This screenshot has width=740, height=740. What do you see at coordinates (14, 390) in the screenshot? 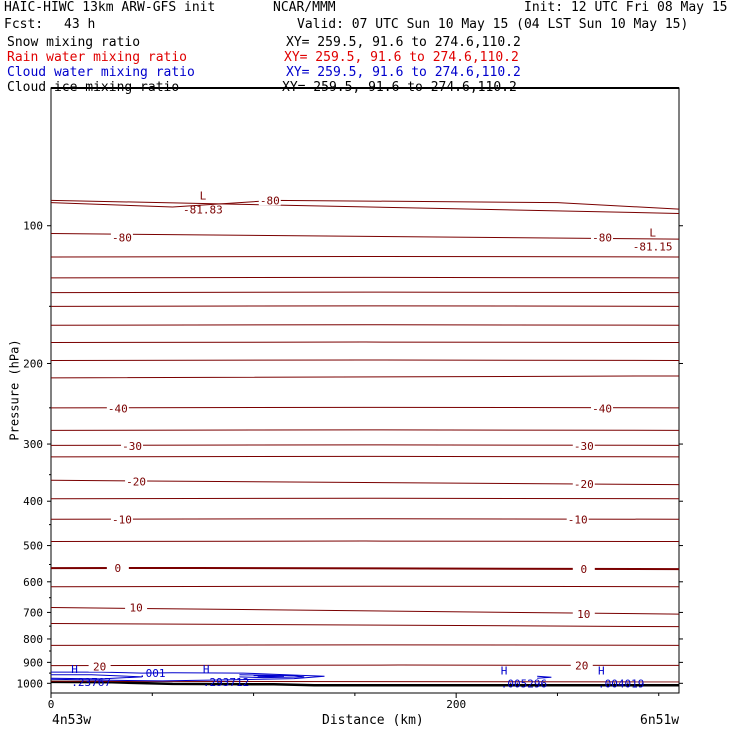
I see `y-axis-label: Pressure (hPa)` at bounding box center [14, 390].